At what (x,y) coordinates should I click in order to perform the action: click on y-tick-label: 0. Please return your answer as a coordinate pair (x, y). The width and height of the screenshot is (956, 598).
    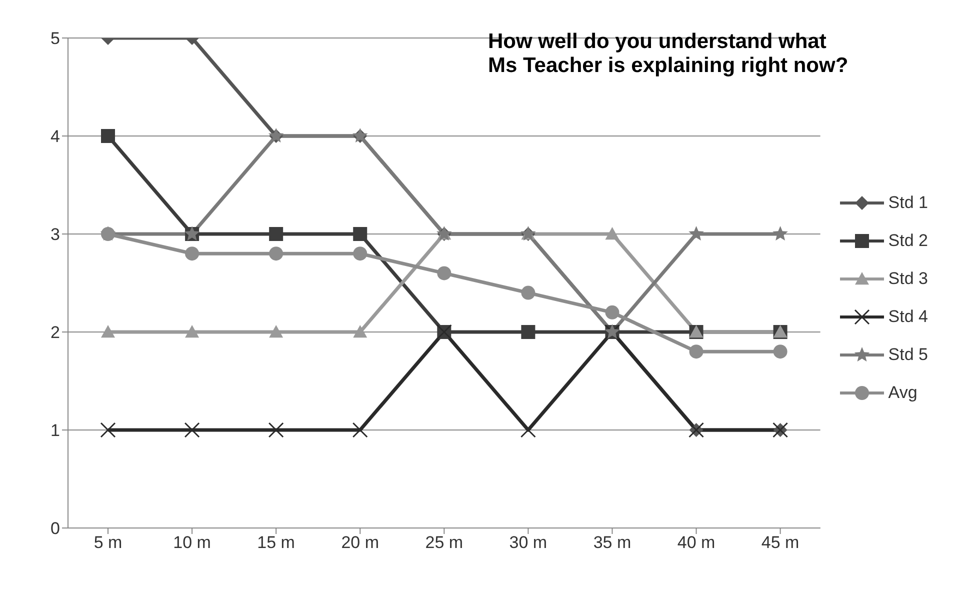
    Looking at the image, I should click on (55, 528).